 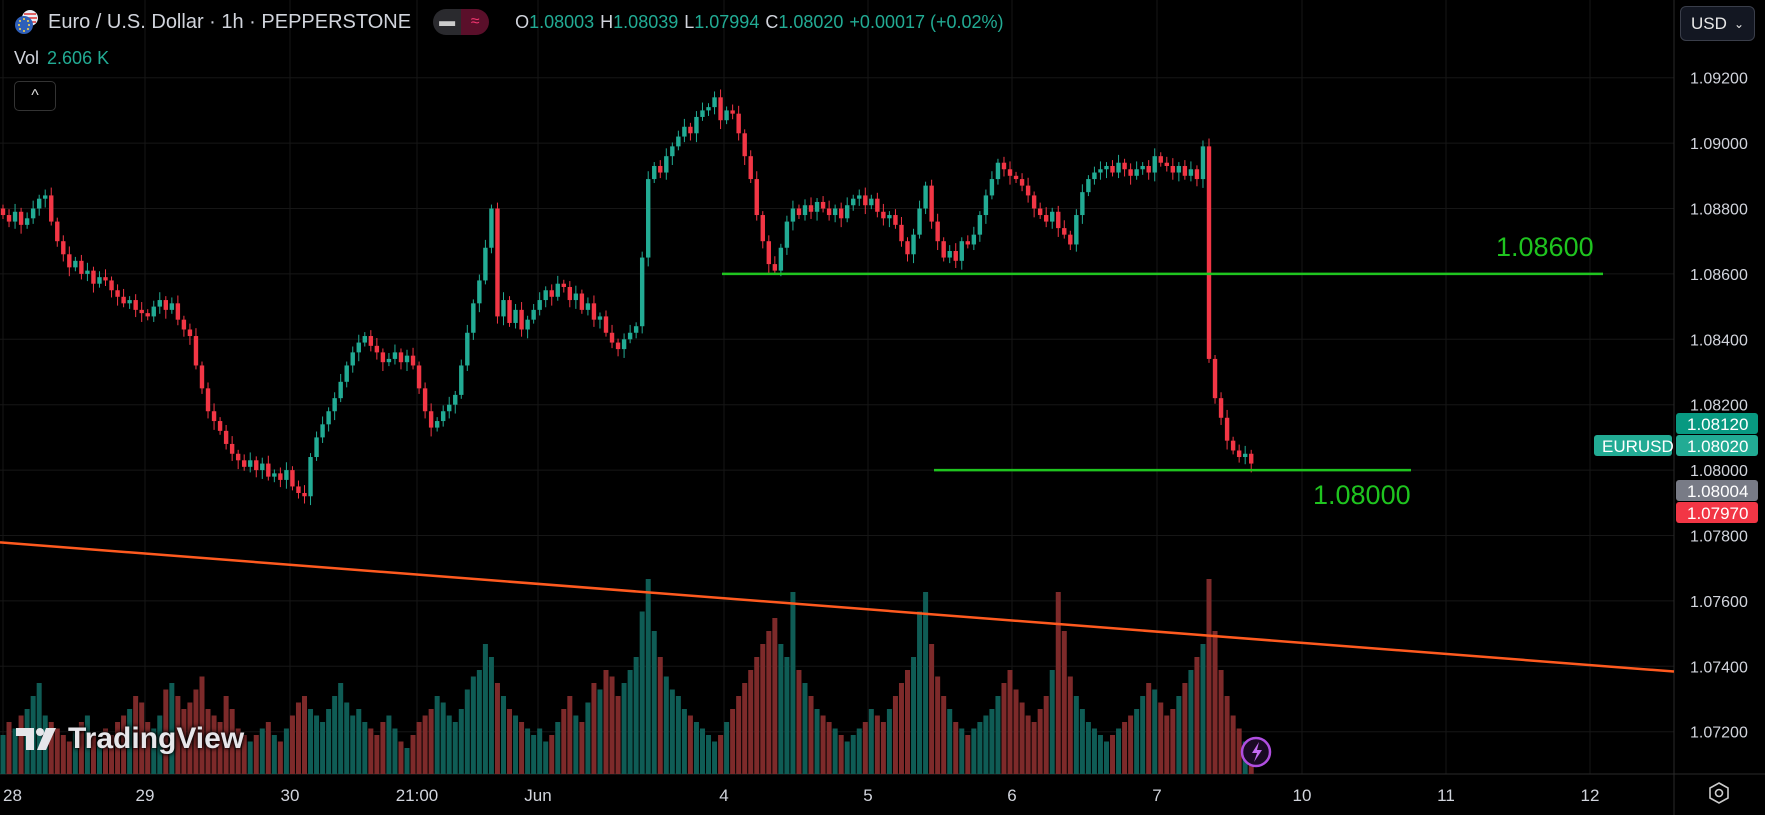 I want to click on price-tick-label: 1.08400, so click(x=1719, y=340).